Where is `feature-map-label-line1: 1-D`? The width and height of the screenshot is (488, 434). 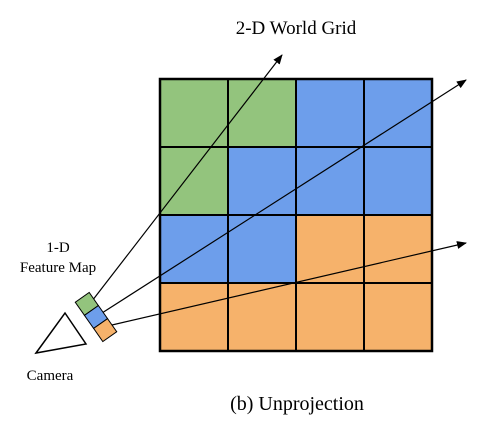 feature-map-label-line1: 1-D is located at coordinates (57, 248).